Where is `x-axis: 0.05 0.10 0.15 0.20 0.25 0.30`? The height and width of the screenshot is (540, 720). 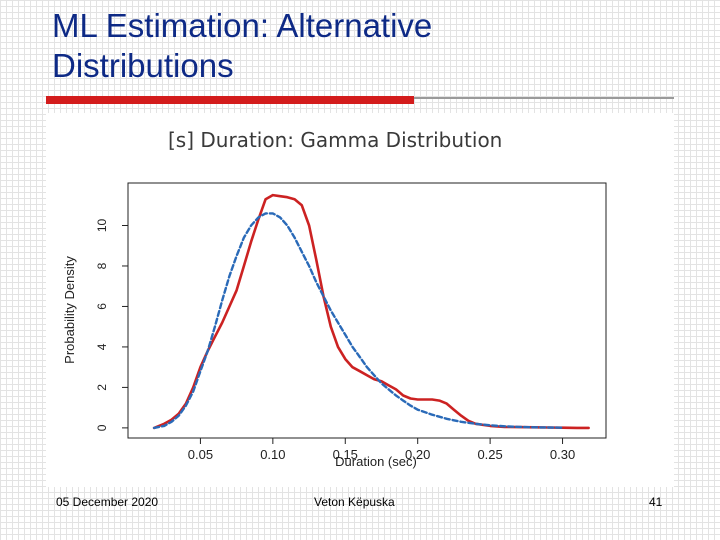 x-axis: 0.05 0.10 0.15 0.20 0.25 0.30 is located at coordinates (381, 450).